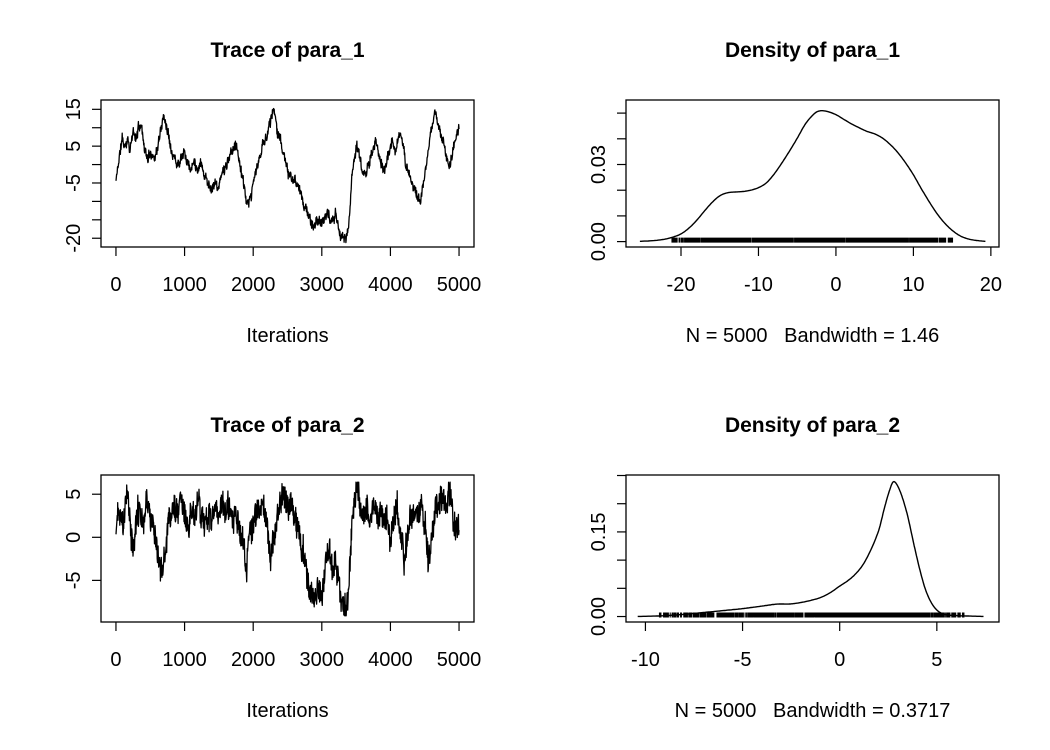 Image resolution: width=1050 pixels, height=750 pixels. I want to click on x-tick-label: -5, so click(743, 660).